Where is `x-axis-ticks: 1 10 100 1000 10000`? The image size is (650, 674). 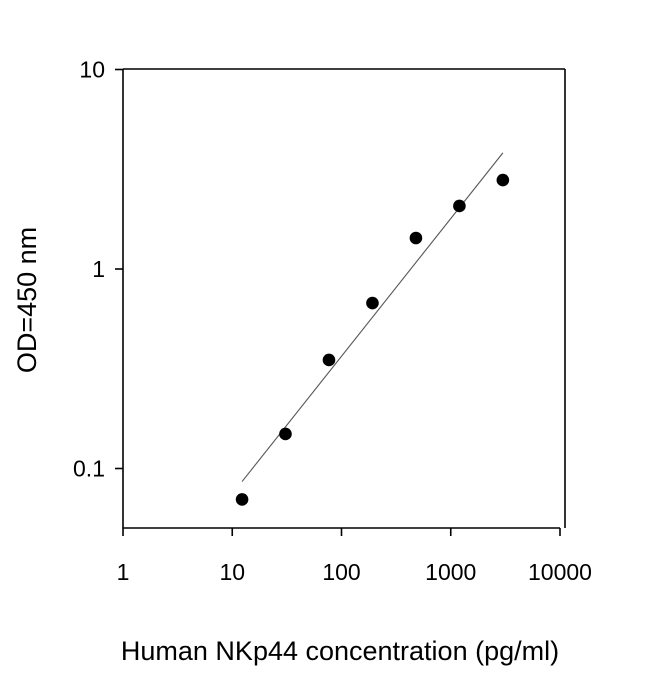
x-axis-ticks: 1 10 100 1000 10000 is located at coordinates (354, 556).